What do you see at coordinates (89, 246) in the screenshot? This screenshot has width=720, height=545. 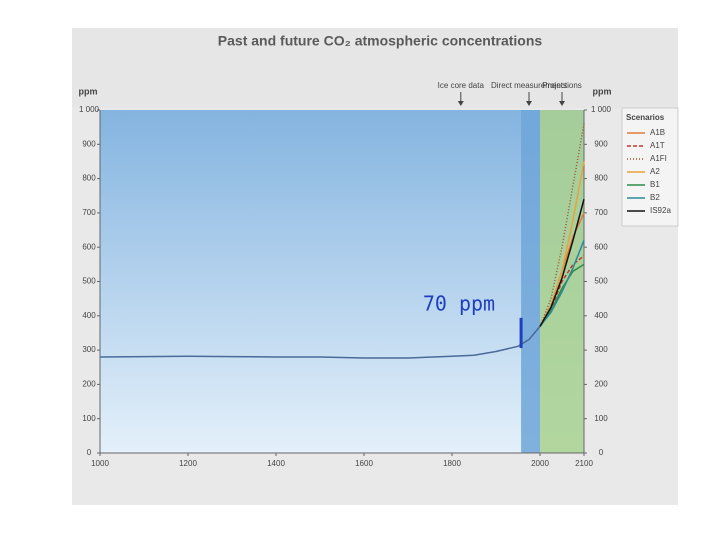 I see `y-tick-label: 600` at bounding box center [89, 246].